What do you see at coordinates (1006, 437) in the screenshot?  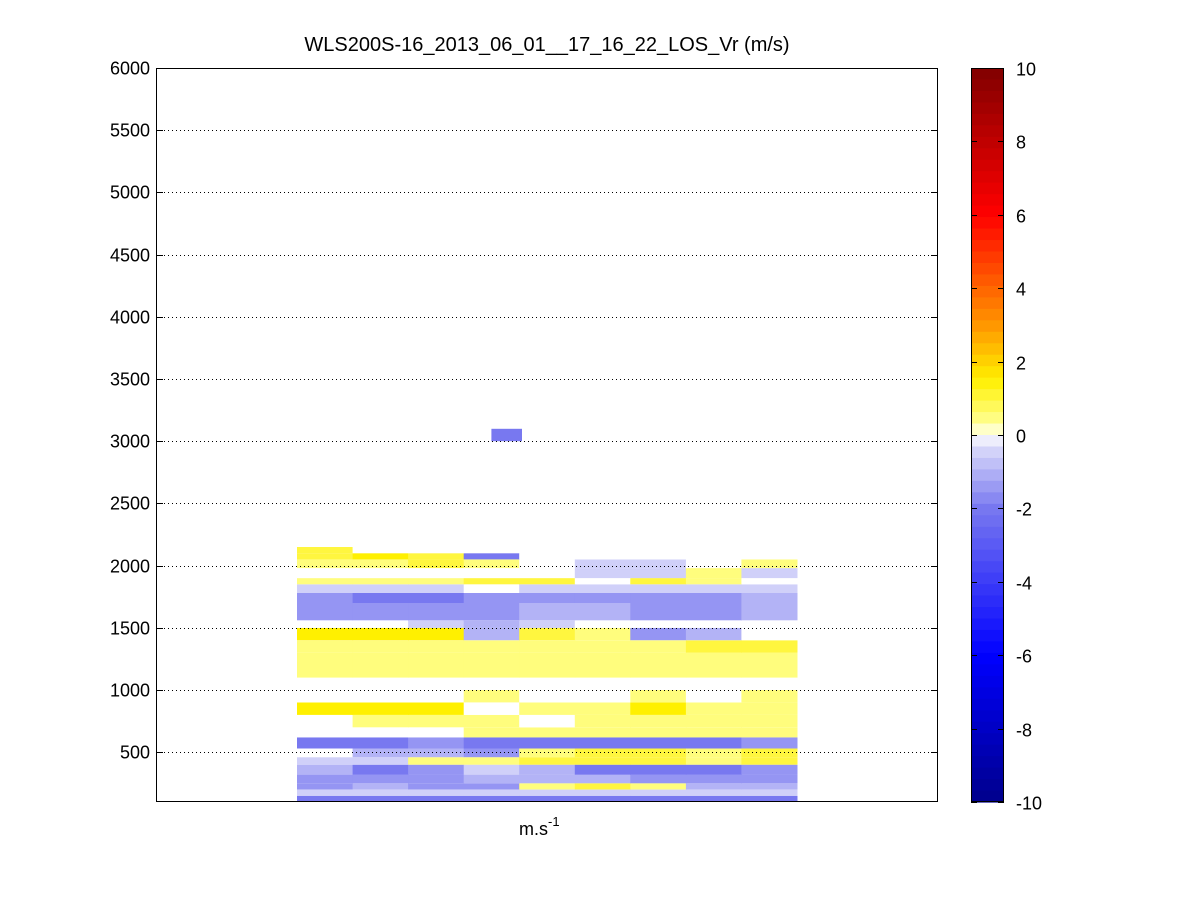 I see `colorbar: -10 -8 -6 -4 -2 0 2 4 6 8 10` at bounding box center [1006, 437].